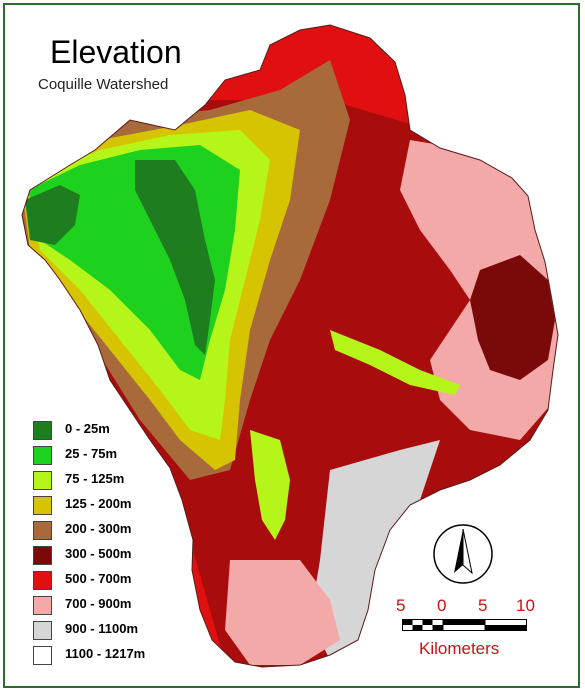 The width and height of the screenshot is (585, 693). What do you see at coordinates (98, 553) in the screenshot?
I see `legend-label: 300 - 500m` at bounding box center [98, 553].